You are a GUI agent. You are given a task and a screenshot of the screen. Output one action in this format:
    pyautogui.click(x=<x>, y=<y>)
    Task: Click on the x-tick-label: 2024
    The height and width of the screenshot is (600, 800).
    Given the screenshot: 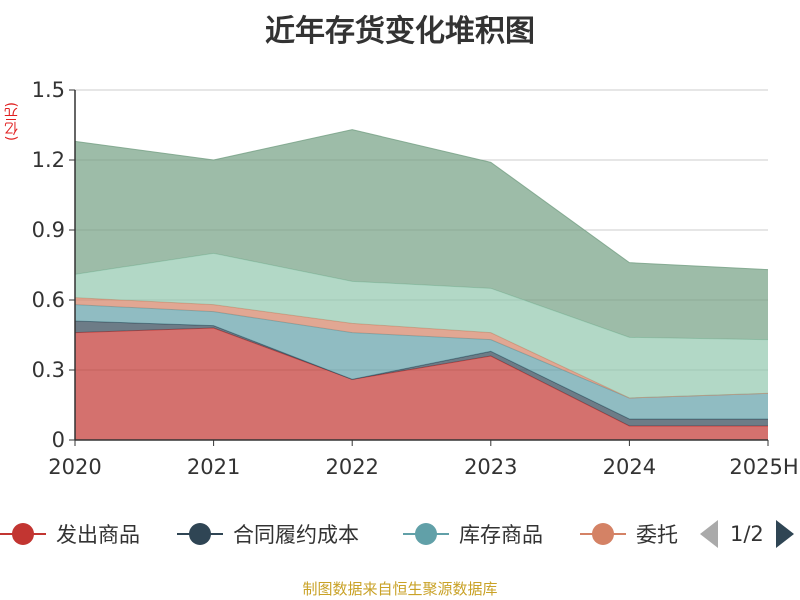 What is the action you would take?
    pyautogui.click(x=629, y=467)
    